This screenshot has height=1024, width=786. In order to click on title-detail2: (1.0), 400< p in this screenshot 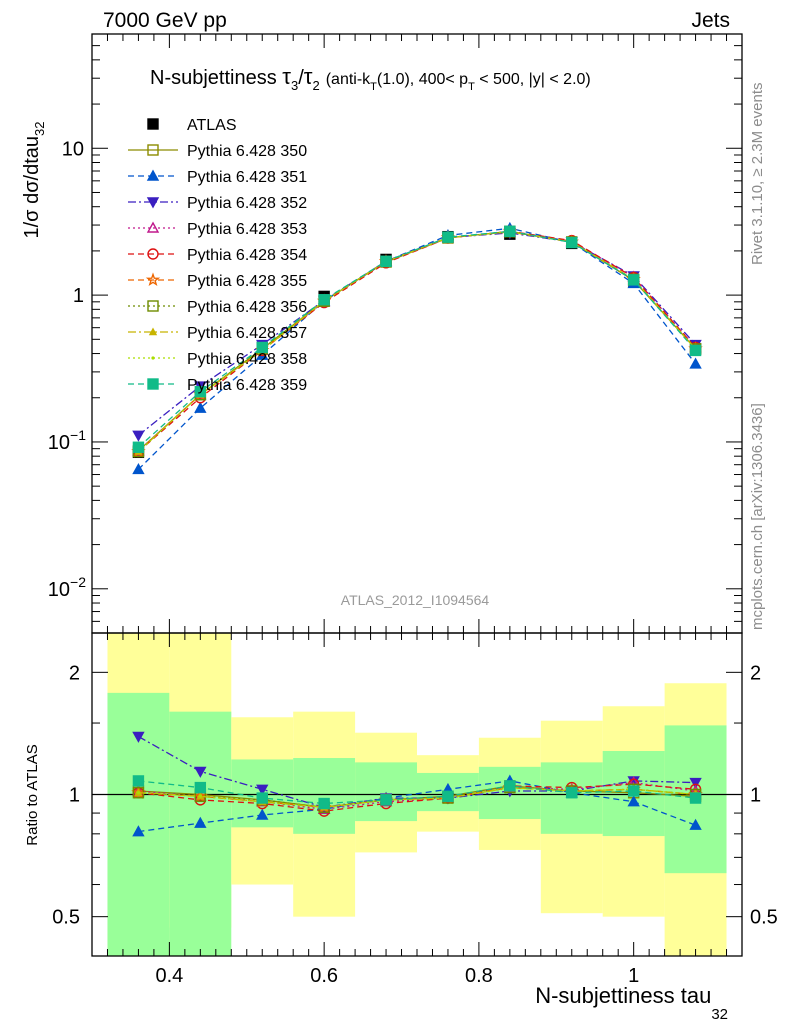, I will do `click(422, 79)`.